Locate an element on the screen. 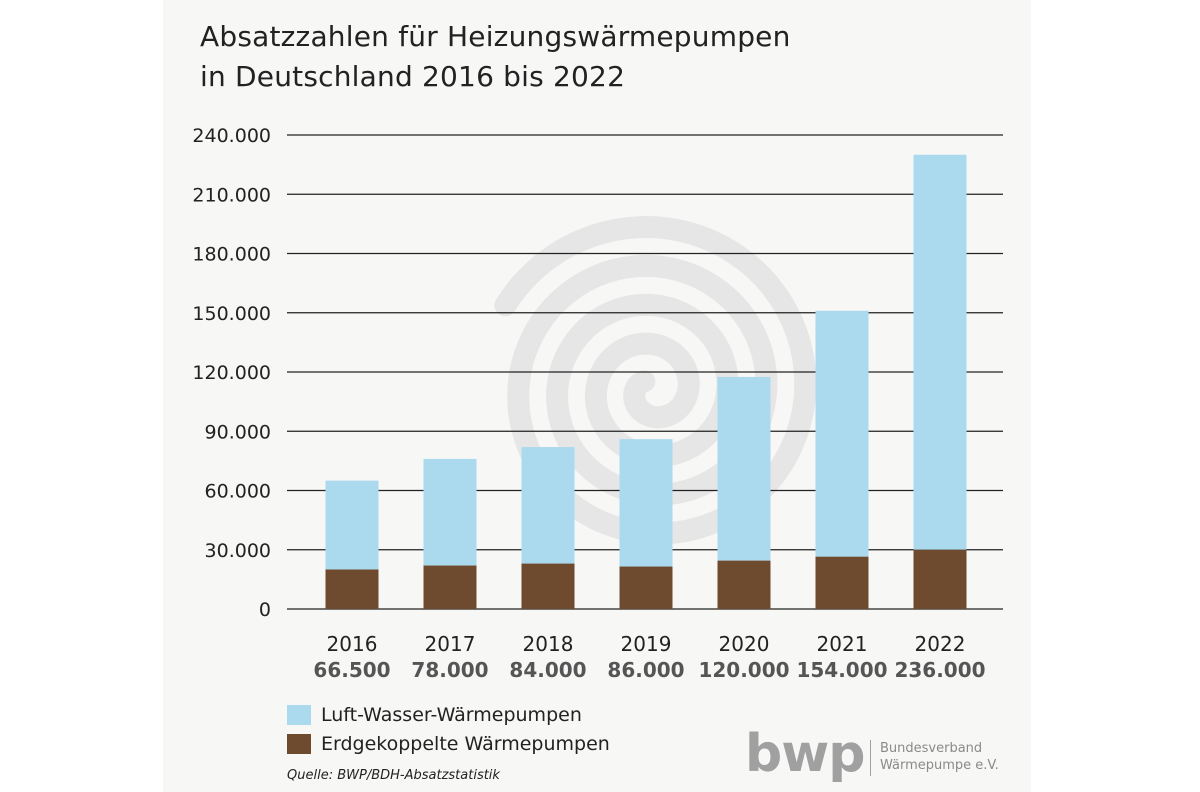 This screenshot has height=792, width=1200. x-tick-label: 2016 is located at coordinates (352, 644).